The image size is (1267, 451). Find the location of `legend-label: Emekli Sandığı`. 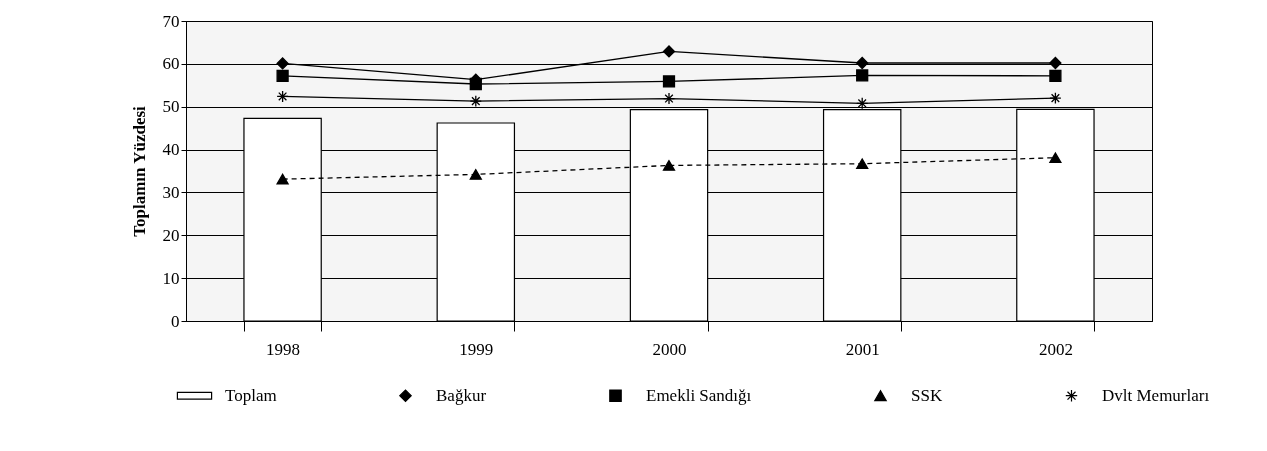

legend-label: Emekli Sandığı is located at coordinates (699, 395).